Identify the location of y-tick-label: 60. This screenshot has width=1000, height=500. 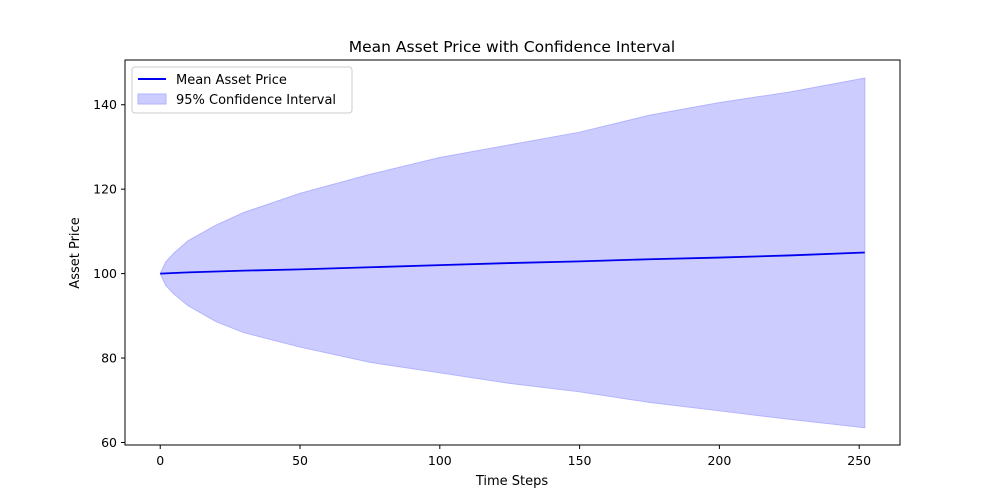
(109, 442).